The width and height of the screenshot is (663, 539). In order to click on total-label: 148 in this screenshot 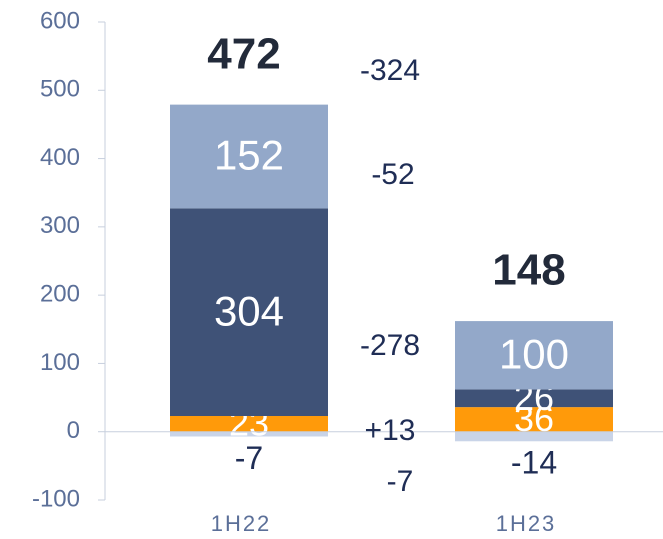, I will do `click(528, 270)`.